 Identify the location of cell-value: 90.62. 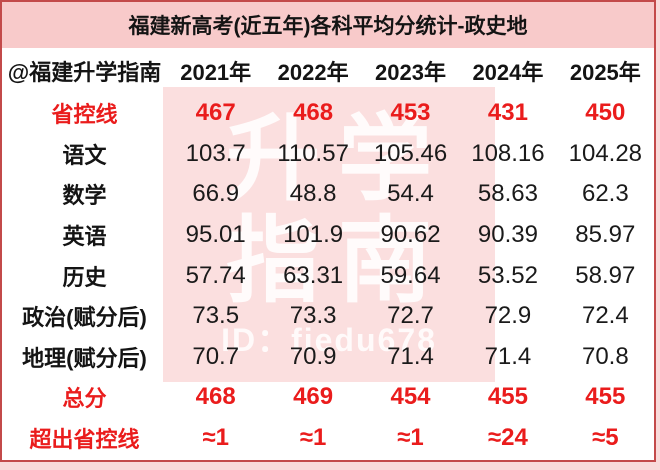
(410, 234).